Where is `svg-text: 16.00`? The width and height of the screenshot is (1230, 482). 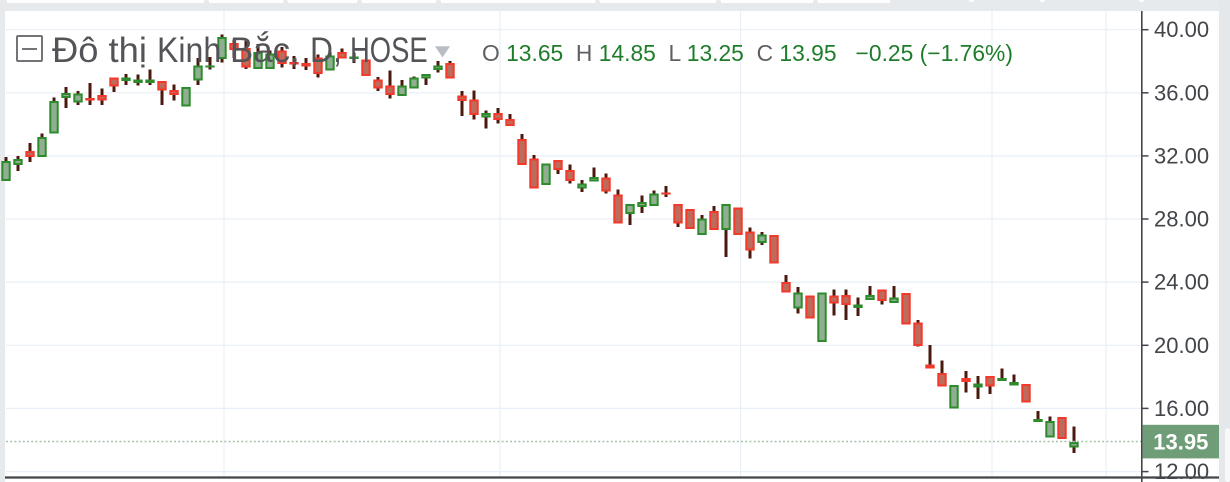
svg-text: 16.00 is located at coordinates (1181, 408).